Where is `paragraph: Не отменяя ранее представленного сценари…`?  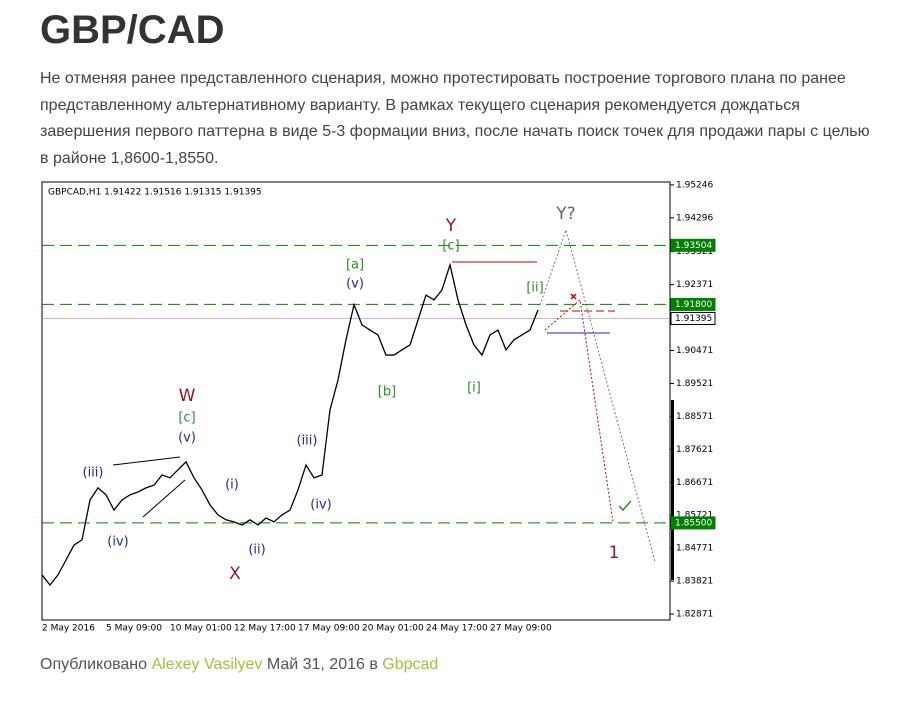 paragraph: Не отменяя ранее представленного сценари… is located at coordinates (455, 118).